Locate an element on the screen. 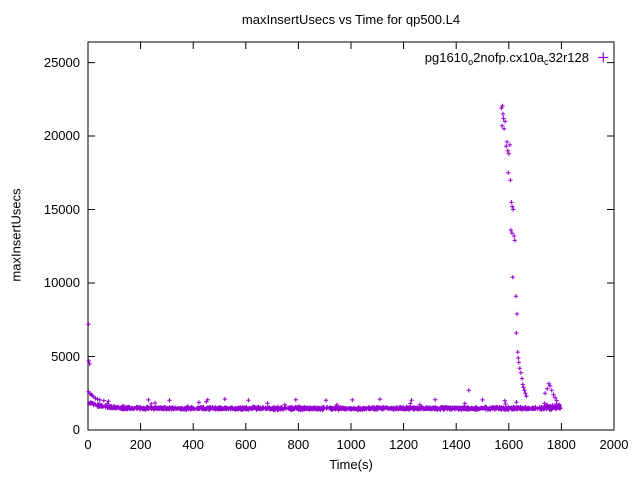  y-tick-label: 20000 is located at coordinates (61, 136).